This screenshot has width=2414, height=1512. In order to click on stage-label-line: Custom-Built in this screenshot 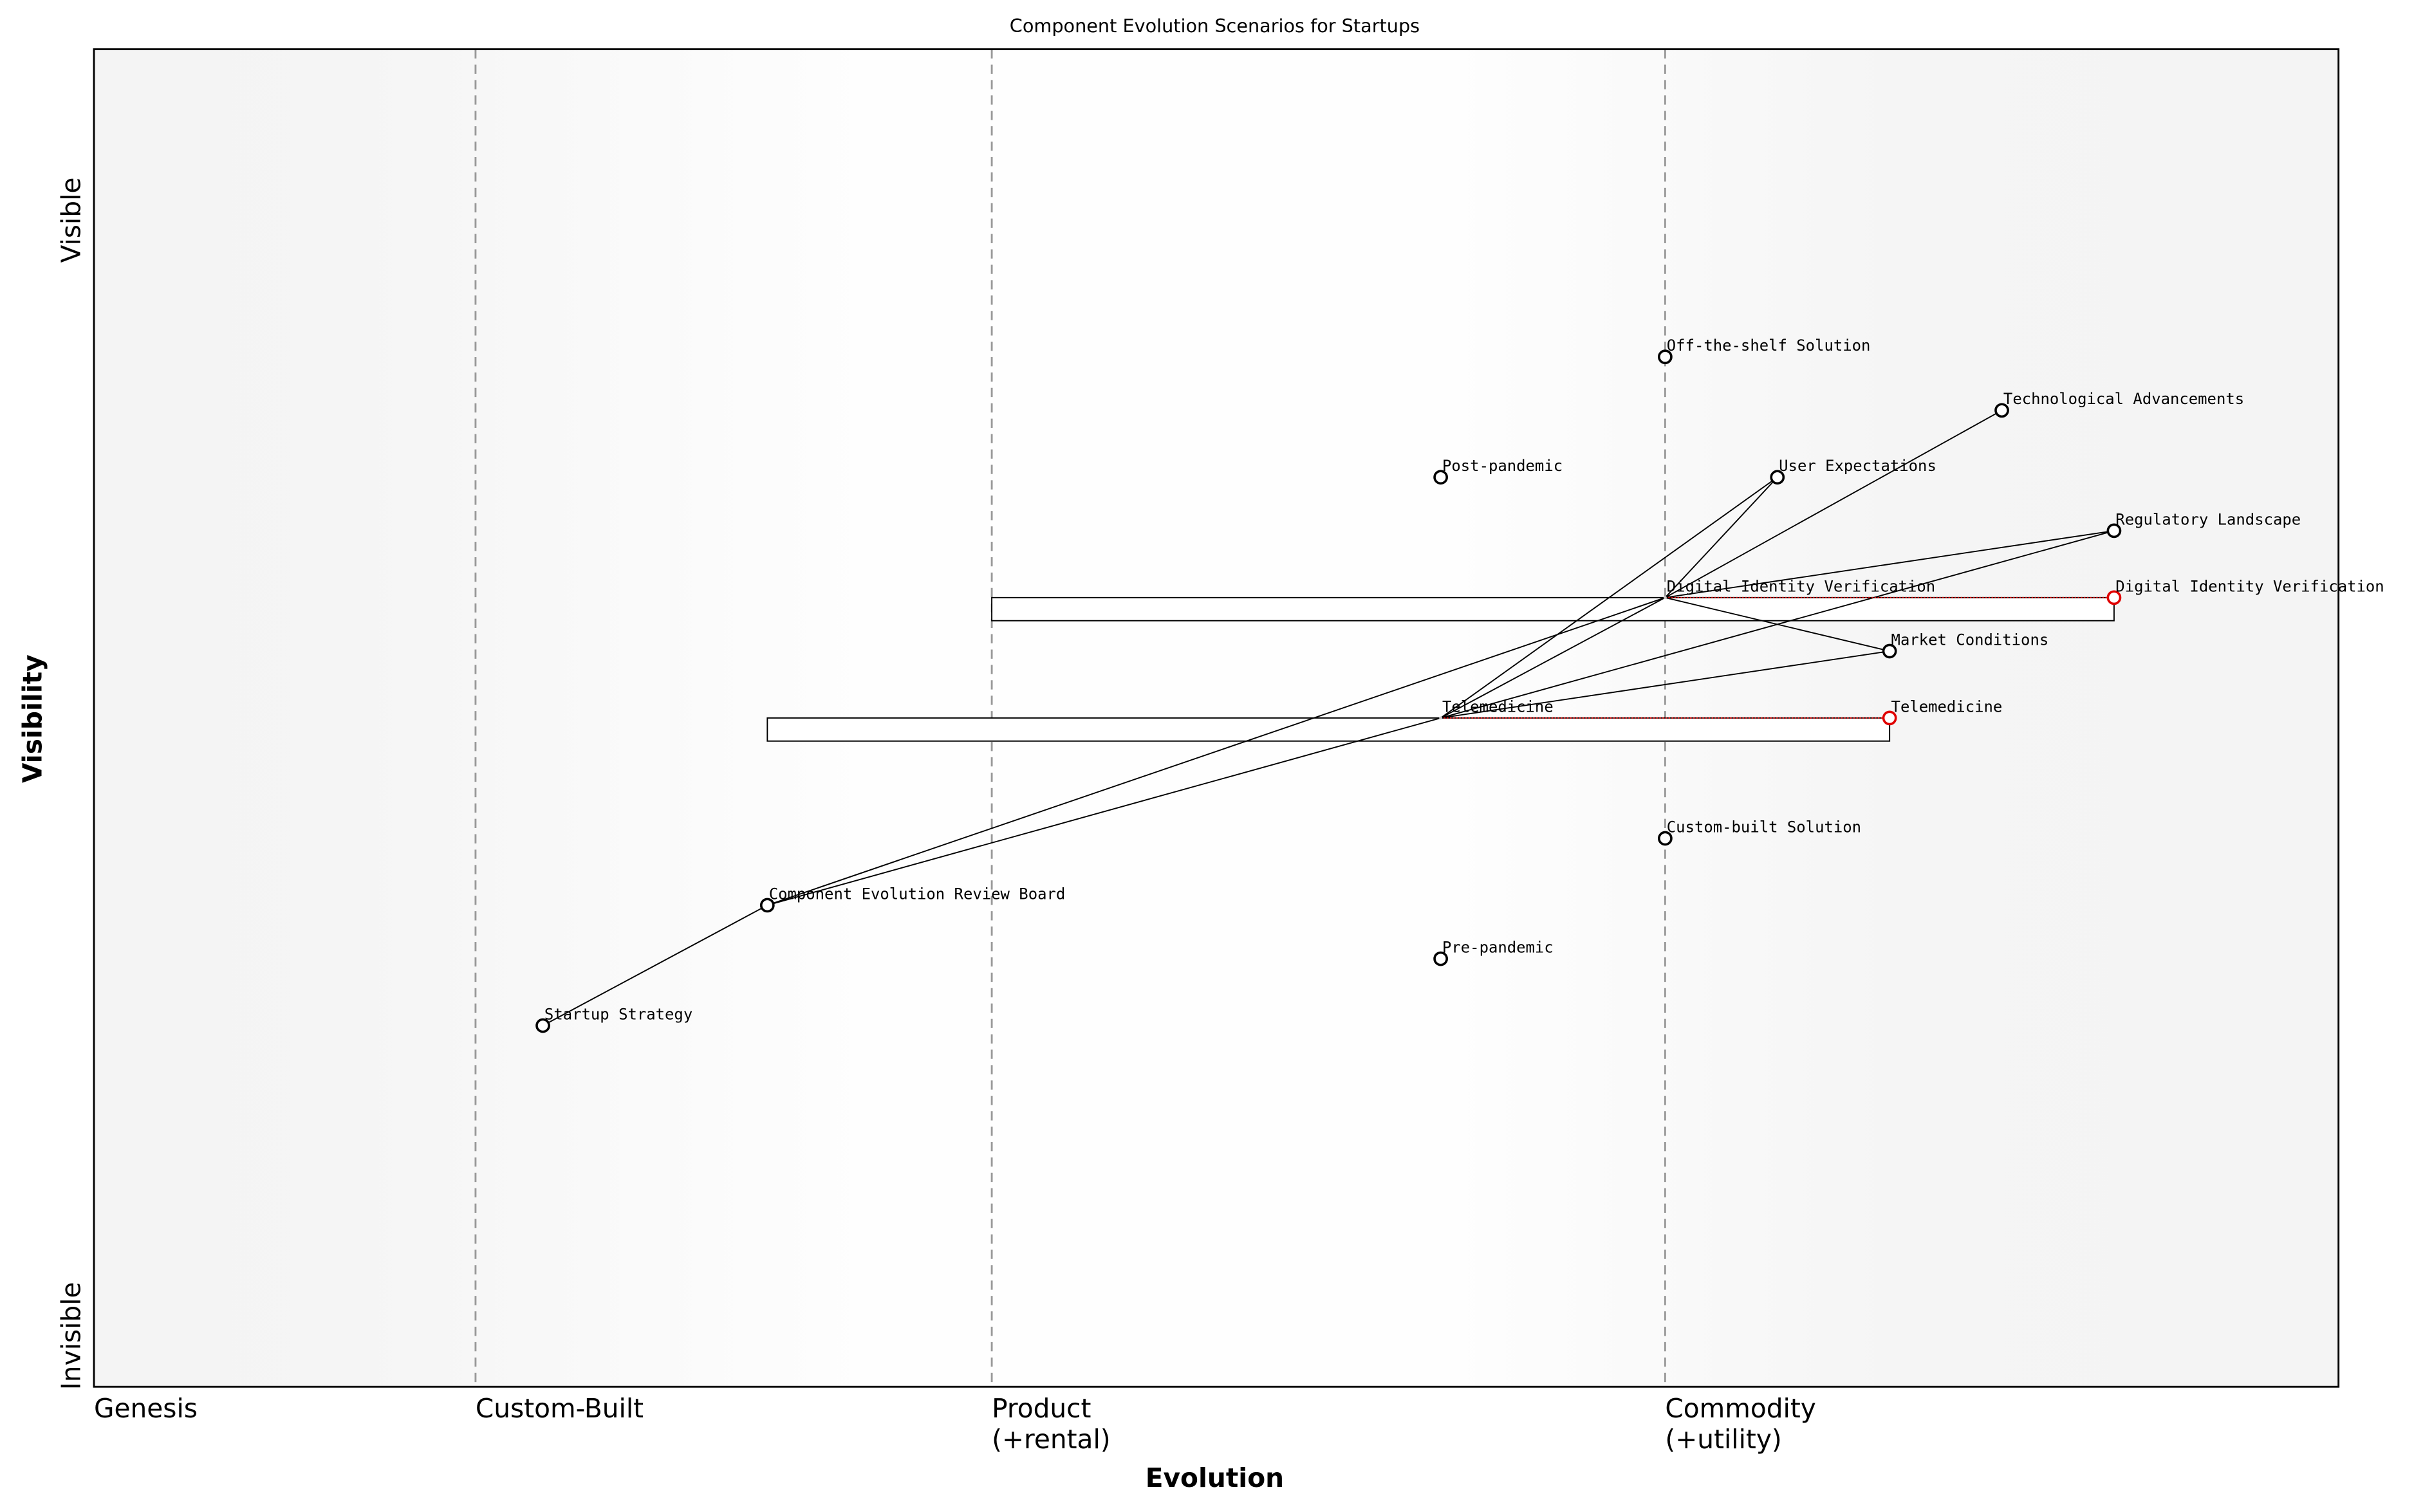, I will do `click(560, 1408)`.